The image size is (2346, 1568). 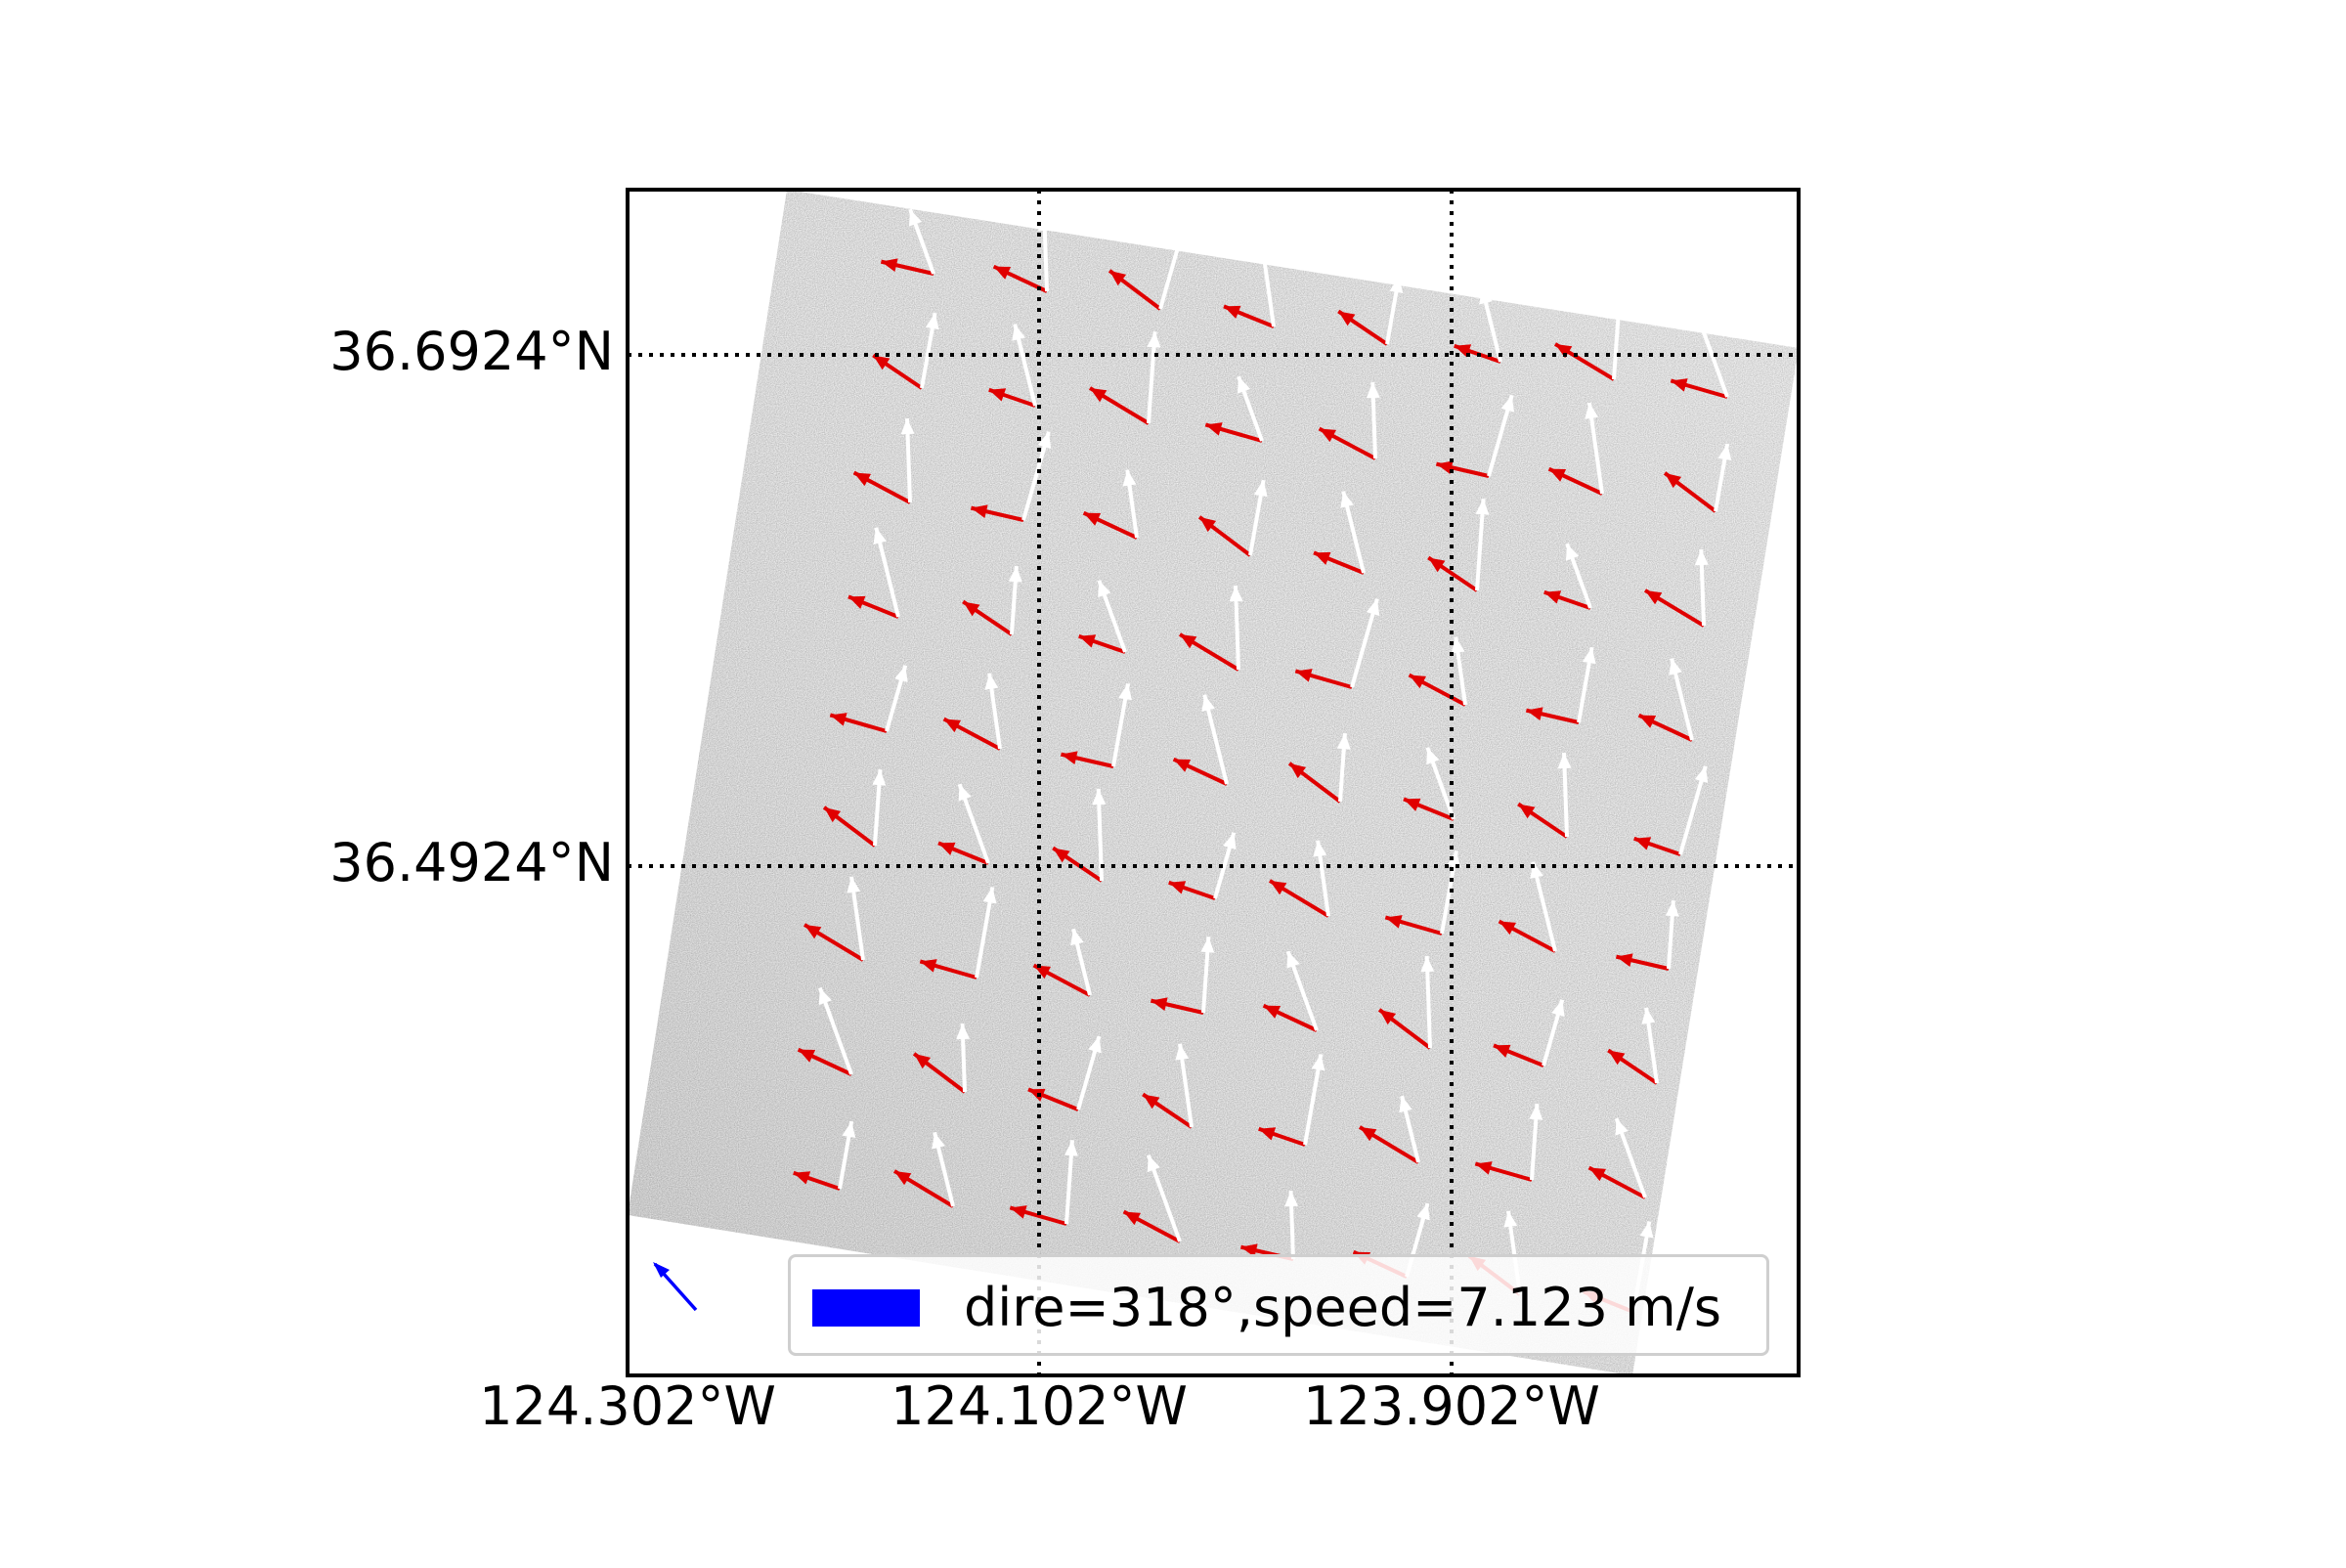 I want to click on lon-tick-label: 124.102°W, so click(x=1040, y=1406).